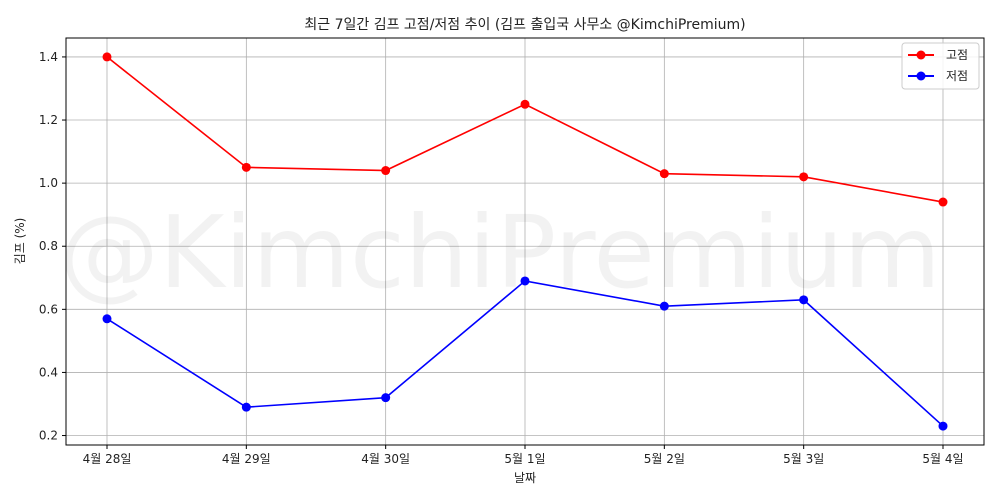 Image resolution: width=1000 pixels, height=504 pixels. What do you see at coordinates (48, 246) in the screenshot?
I see `y-tick-label: 0.8` at bounding box center [48, 246].